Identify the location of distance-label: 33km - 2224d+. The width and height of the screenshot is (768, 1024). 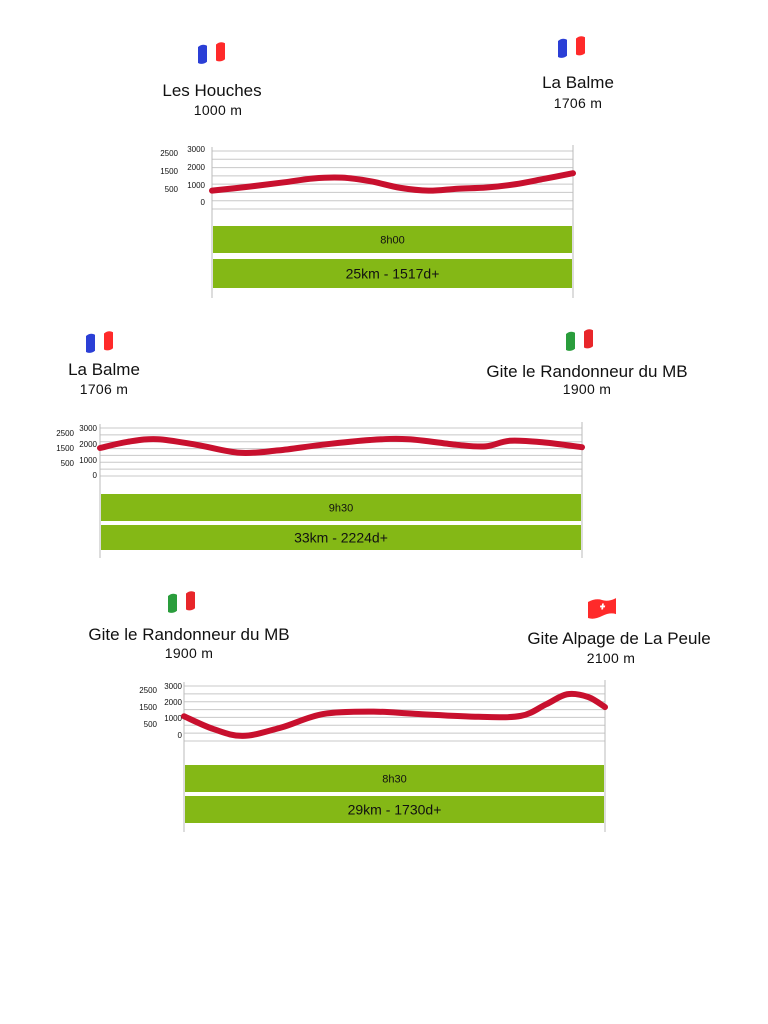
(341, 538).